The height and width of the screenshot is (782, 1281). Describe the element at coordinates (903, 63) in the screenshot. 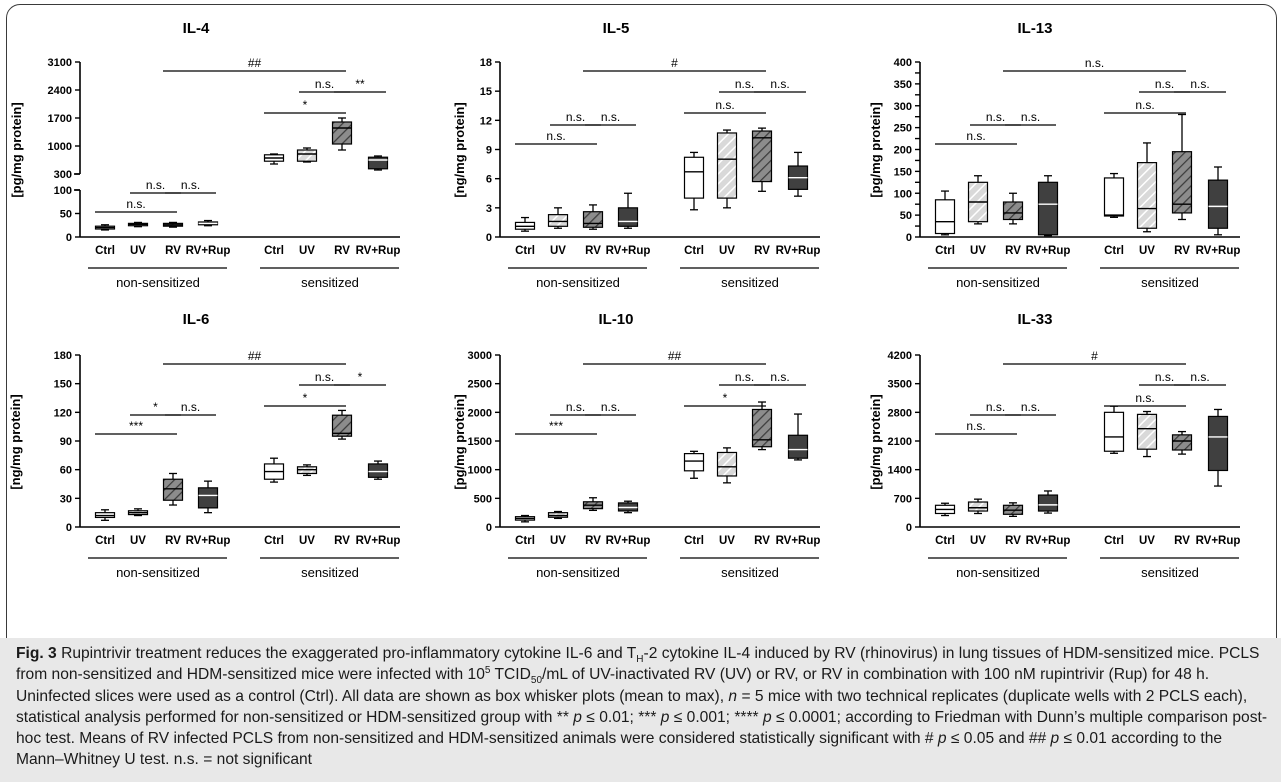

I see `y-tick-label: 400` at that location.